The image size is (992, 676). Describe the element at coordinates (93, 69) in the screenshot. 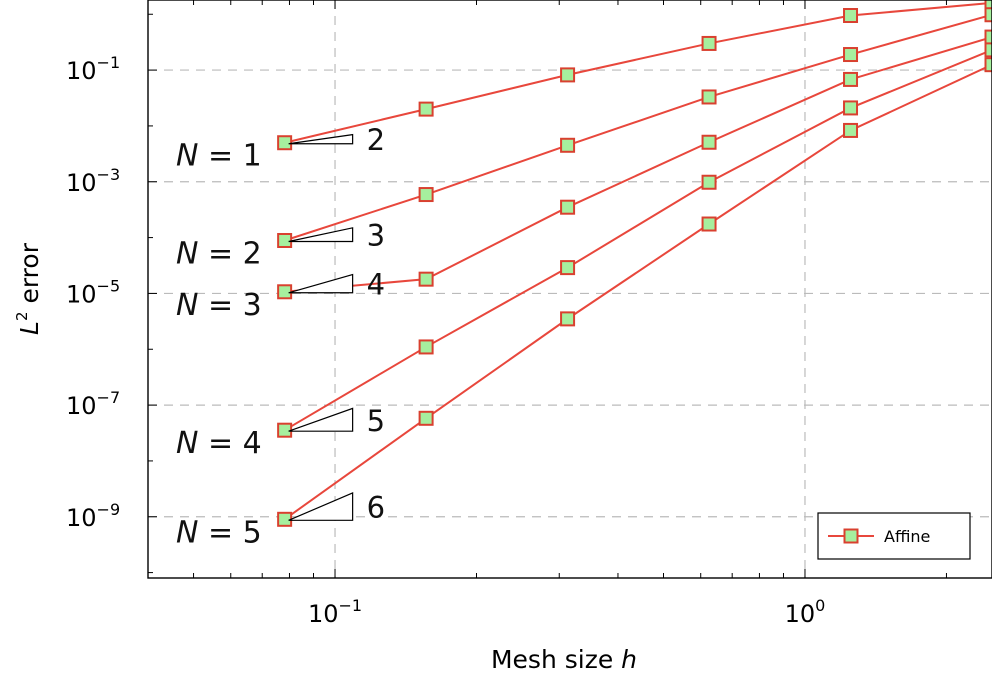

I see `y-tick-label: 10⁻¹` at that location.